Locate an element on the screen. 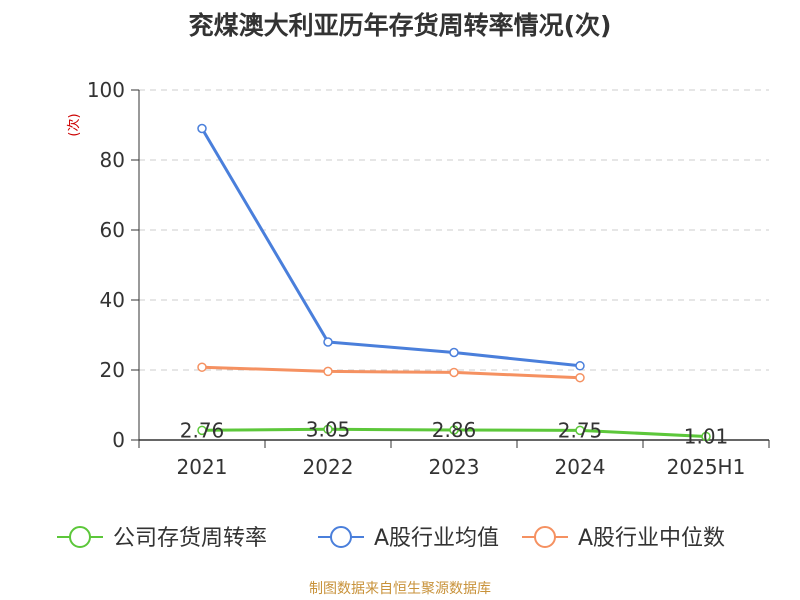 Image resolution: width=800 pixels, height=600 pixels. series-2-point-2023 is located at coordinates (454, 372).